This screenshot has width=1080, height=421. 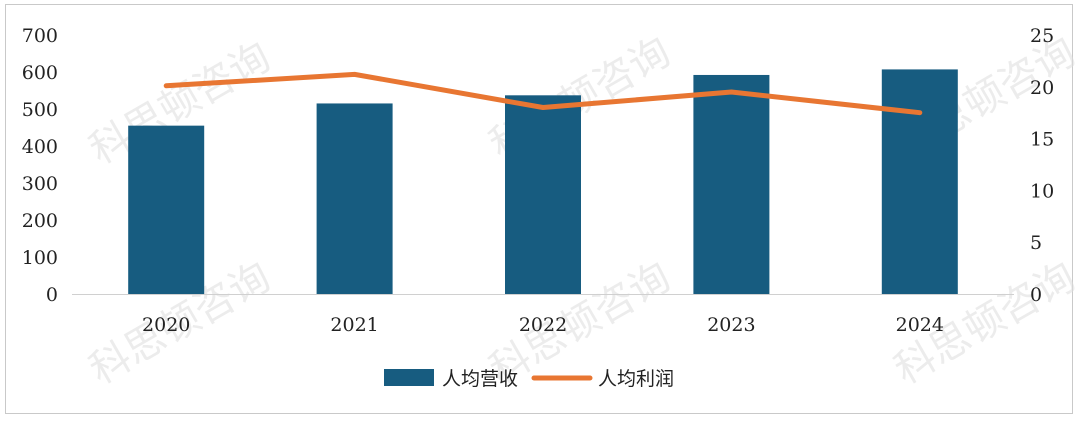 What do you see at coordinates (920, 325) in the screenshot?
I see `x-axis-tick-label: 2024` at bounding box center [920, 325].